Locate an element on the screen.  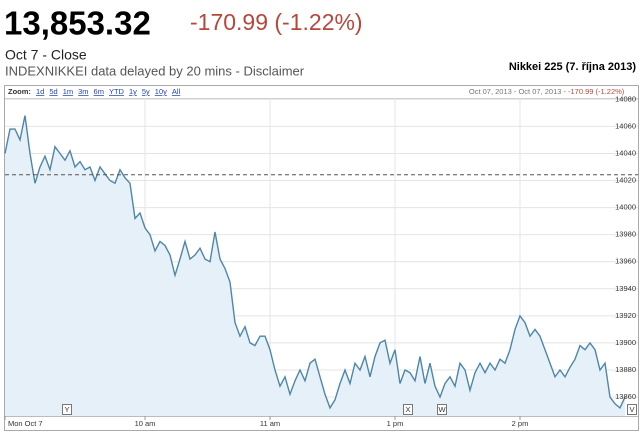
x-tick-label: 1 pm is located at coordinates (395, 423).